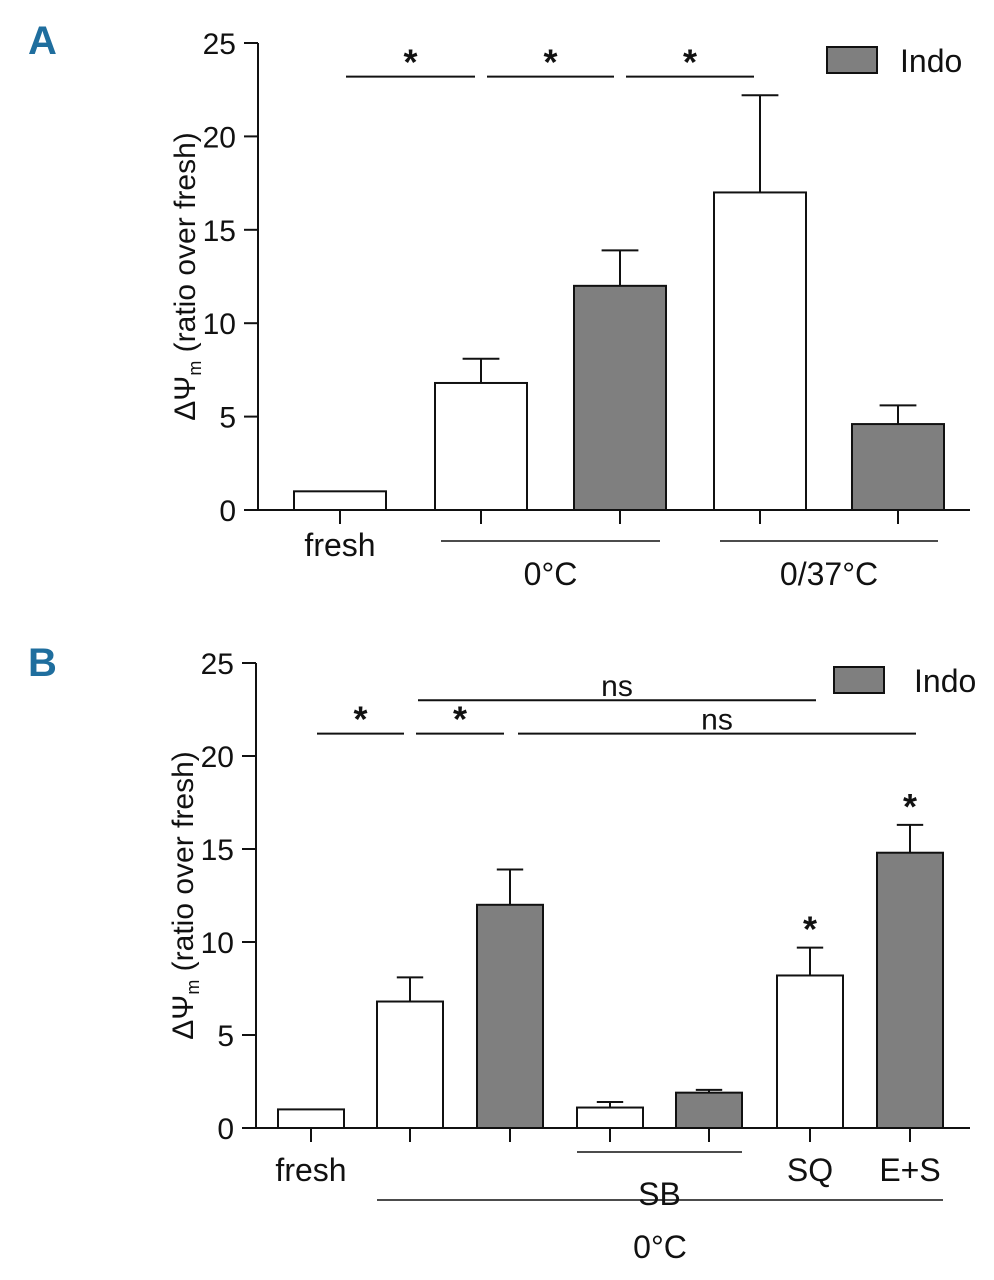 The image size is (994, 1280). Describe the element at coordinates (42, 41) in the screenshot. I see `panel-letter-a: A` at that location.